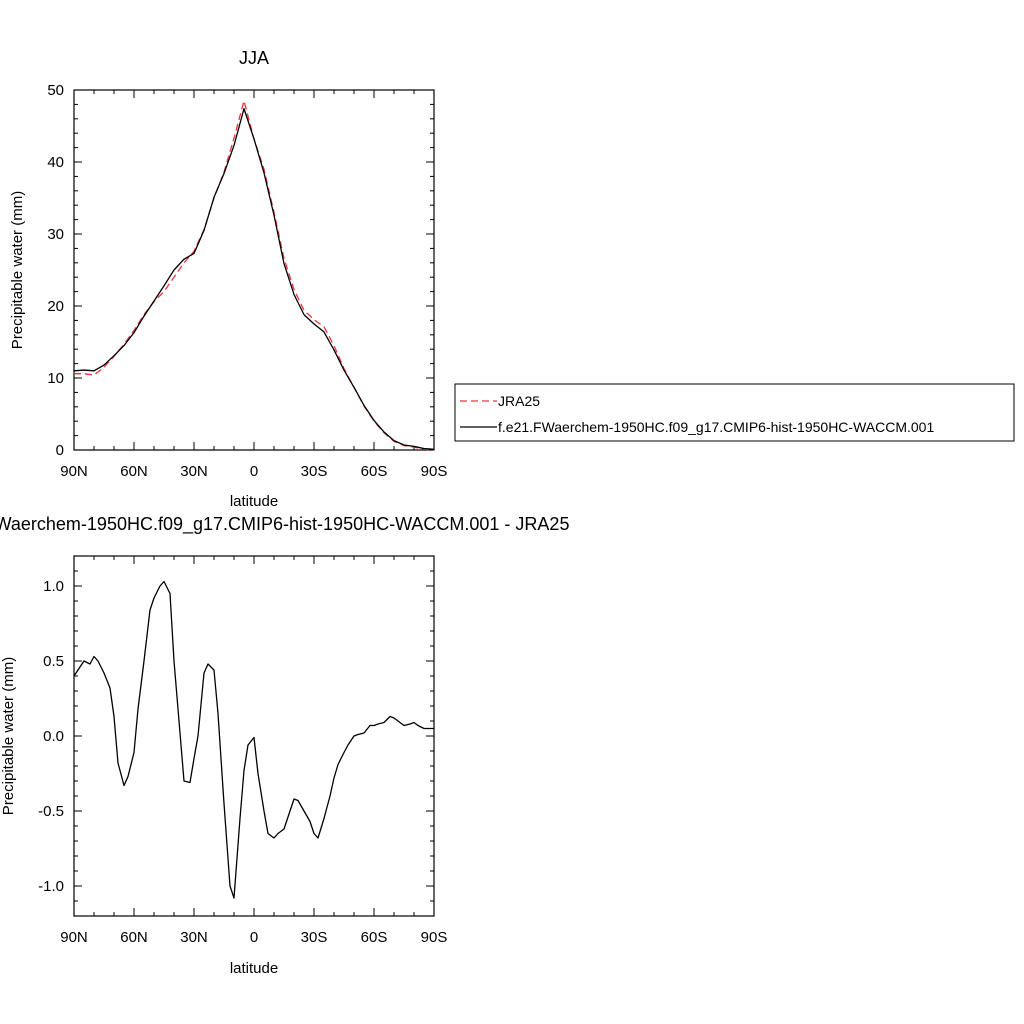 Image resolution: width=1024 pixels, height=1024 pixels. Describe the element at coordinates (51, 886) in the screenshot. I see `bottom-y-tick-label: -1.0` at that location.